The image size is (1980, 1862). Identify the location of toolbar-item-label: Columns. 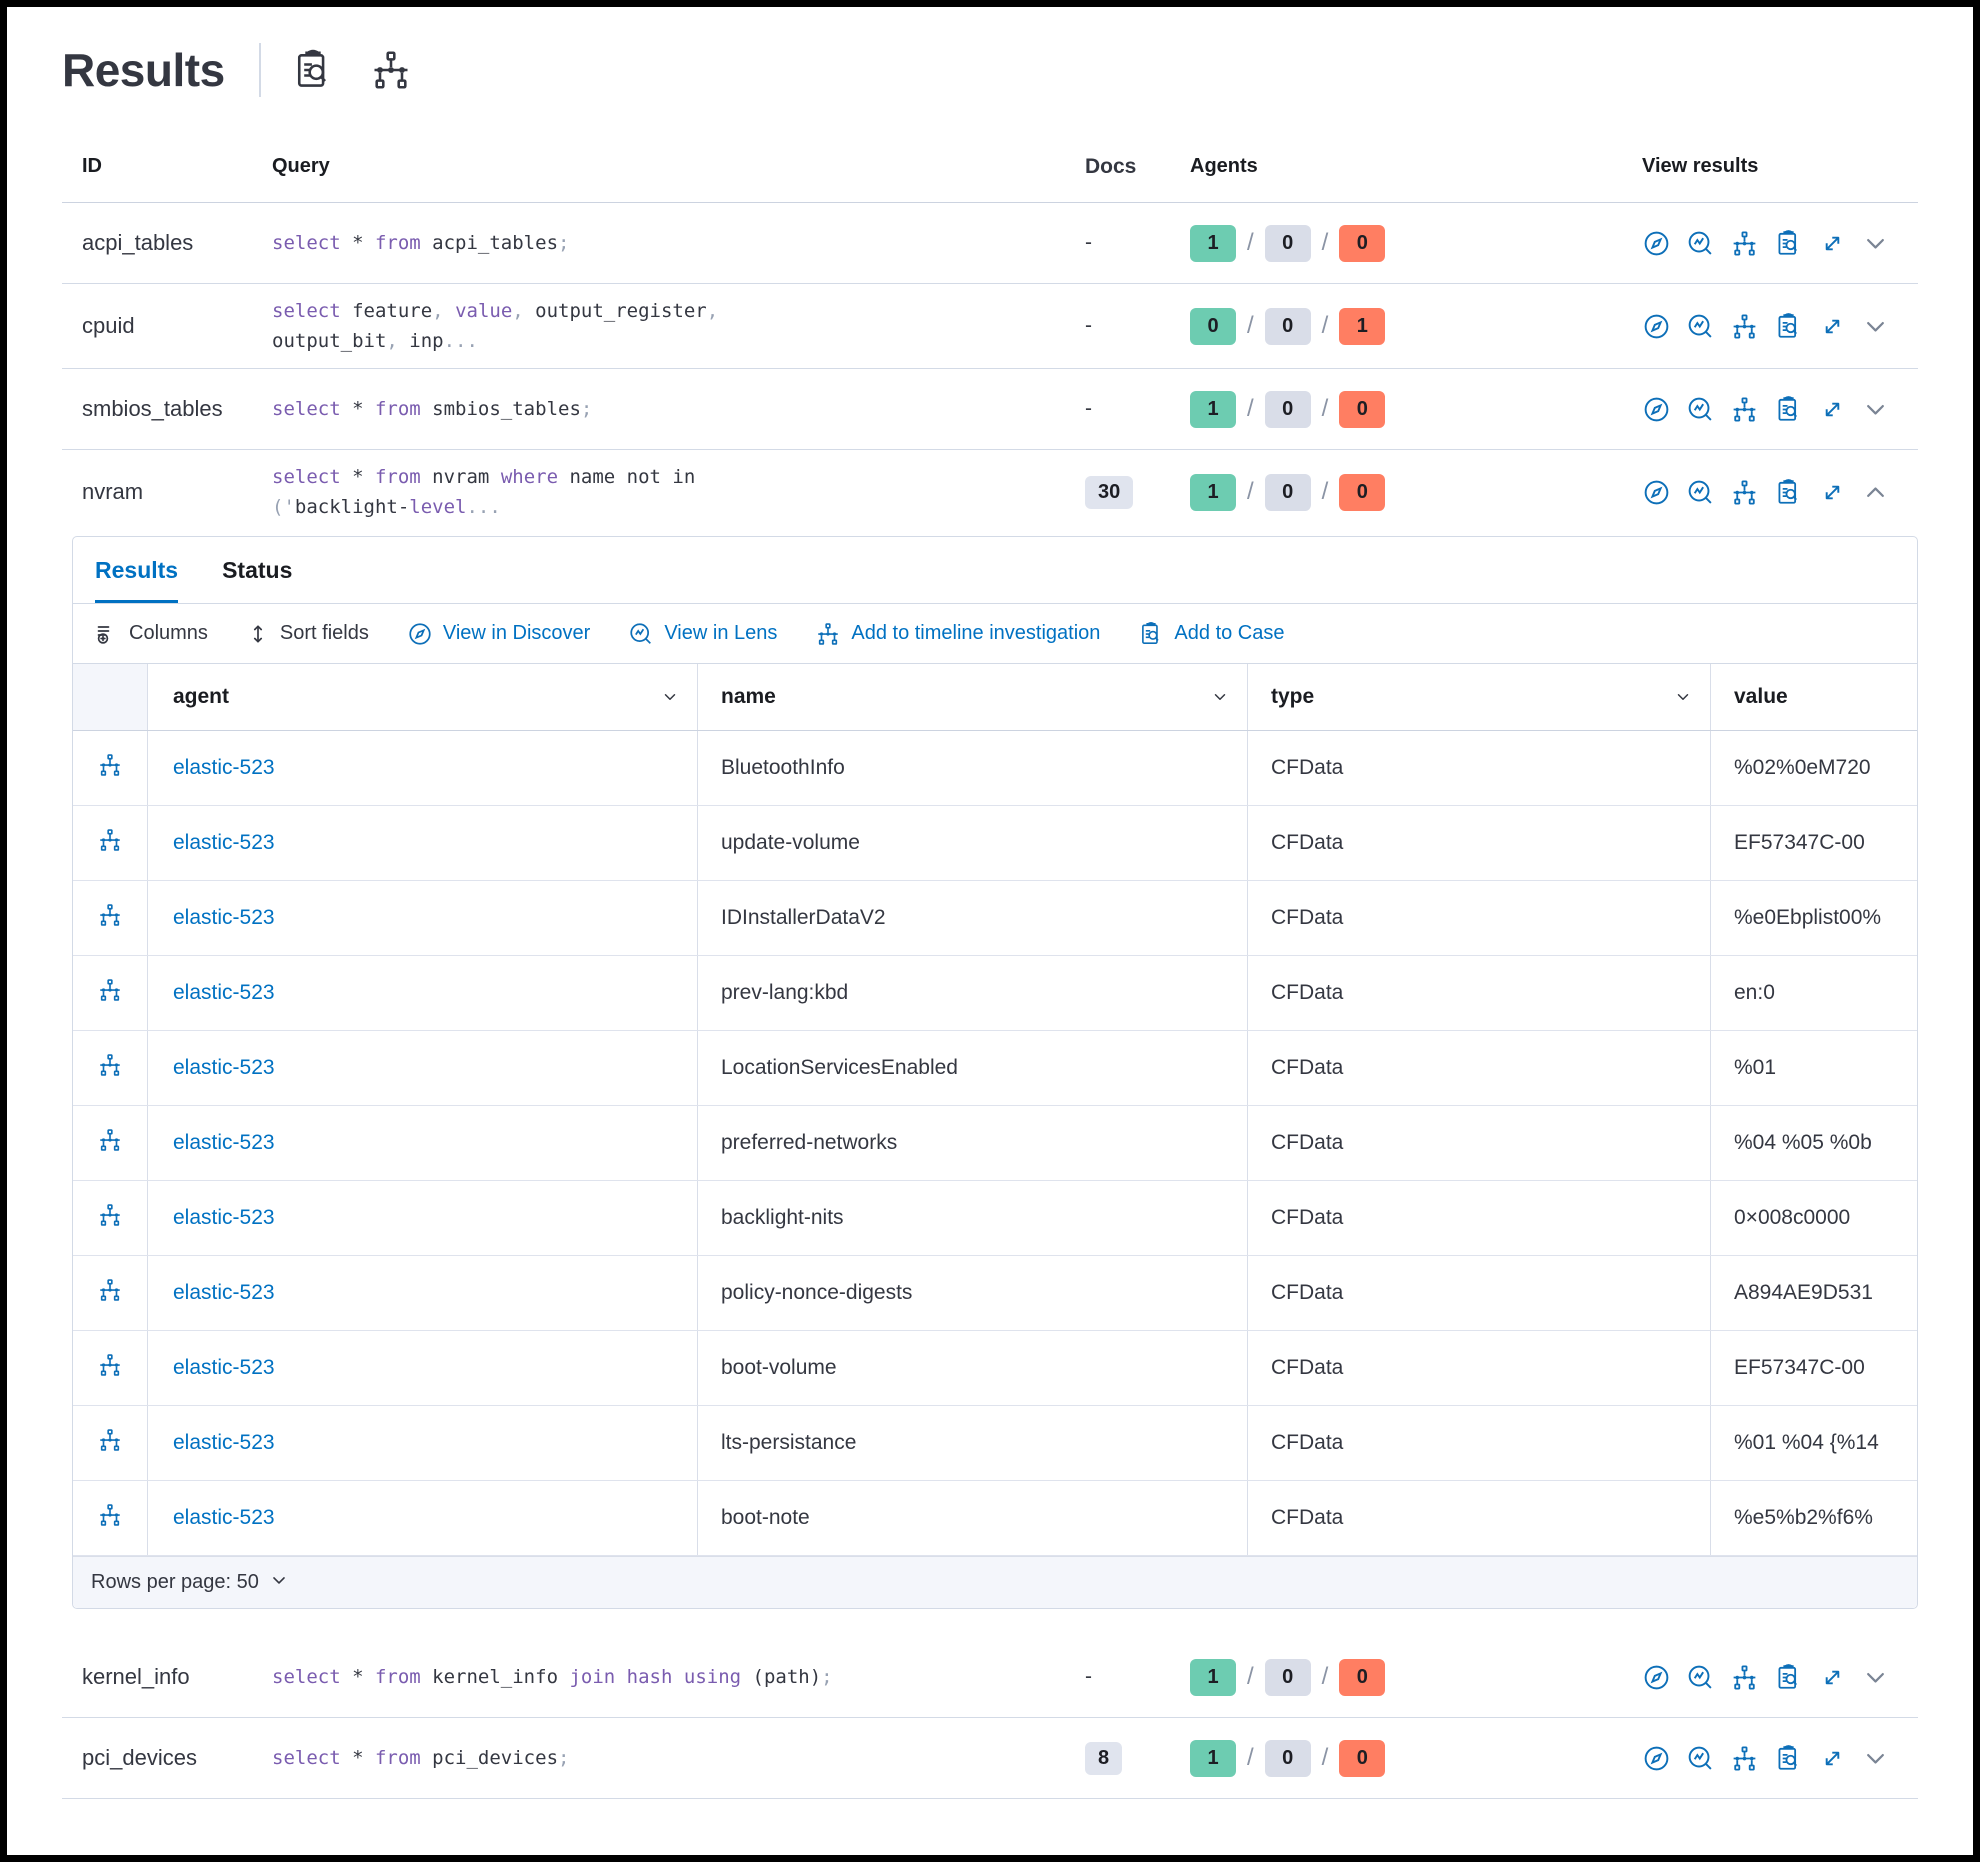
(168, 633).